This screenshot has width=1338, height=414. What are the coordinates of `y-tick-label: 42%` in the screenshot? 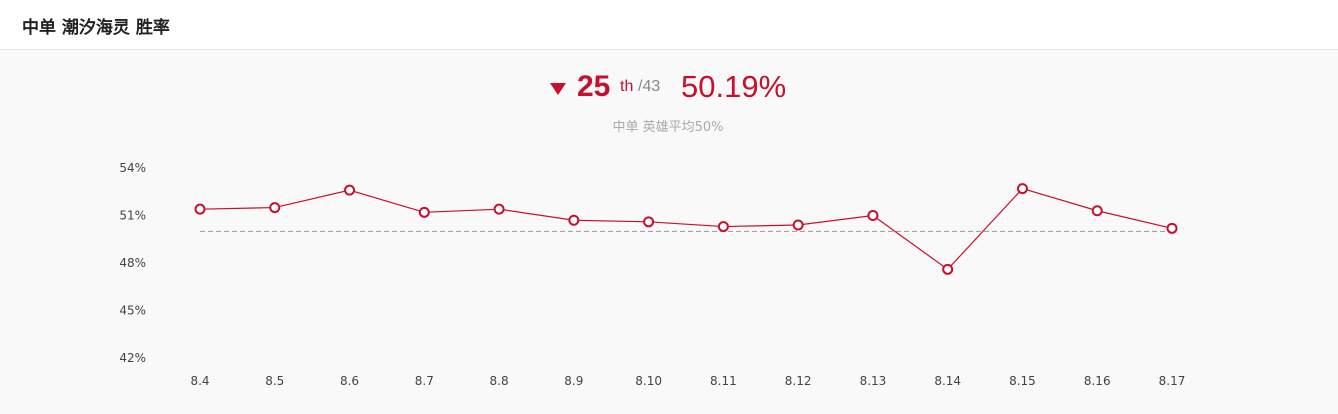 It's located at (132, 358).